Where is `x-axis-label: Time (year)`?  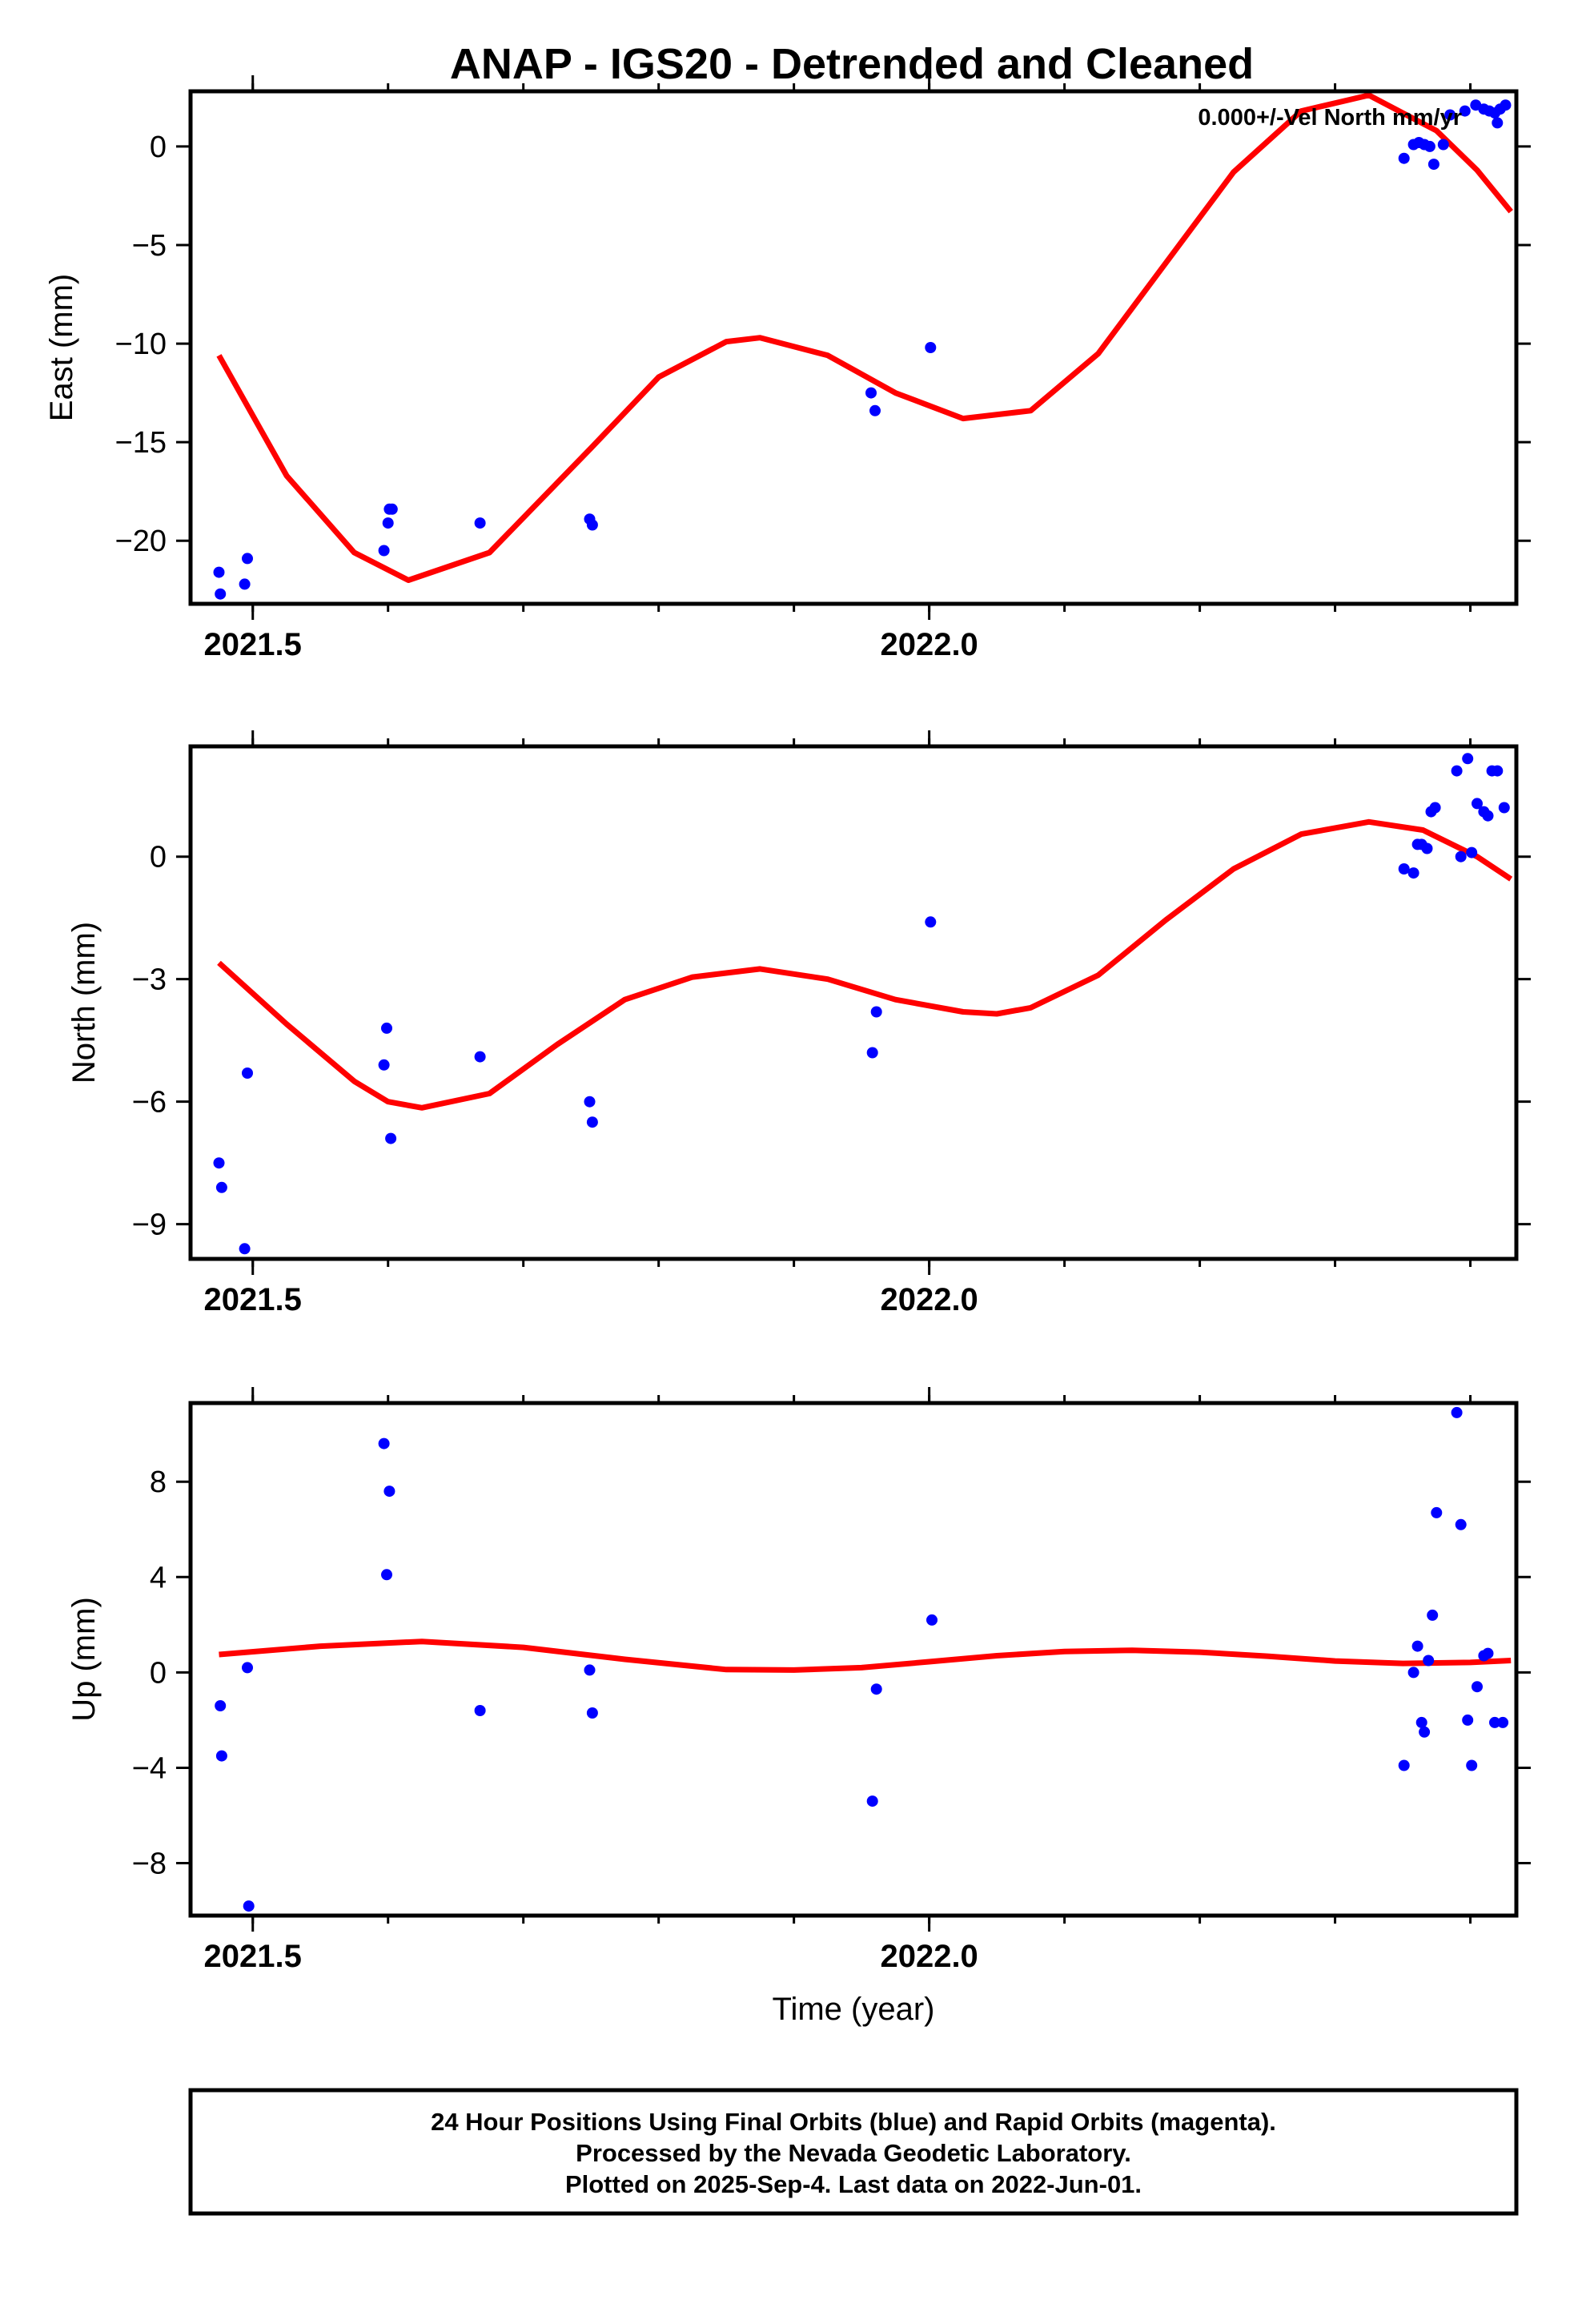 x-axis-label: Time (year) is located at coordinates (854, 2009).